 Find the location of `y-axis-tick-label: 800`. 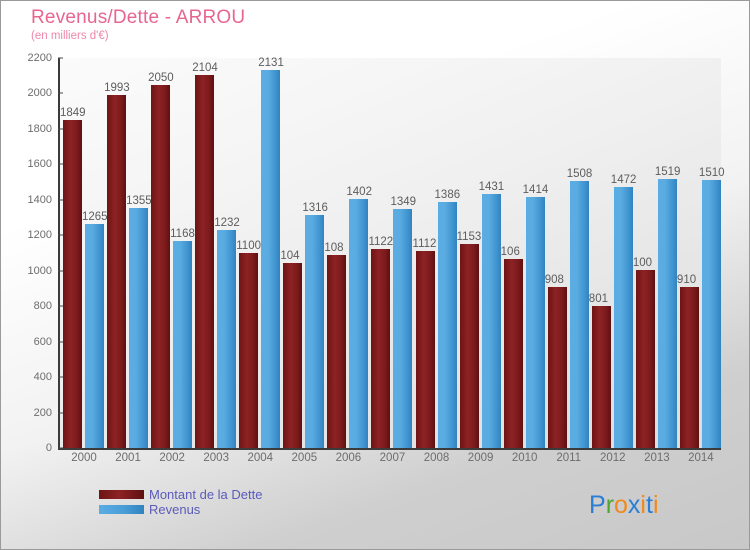

y-axis-tick-label: 800 is located at coordinates (42, 306).